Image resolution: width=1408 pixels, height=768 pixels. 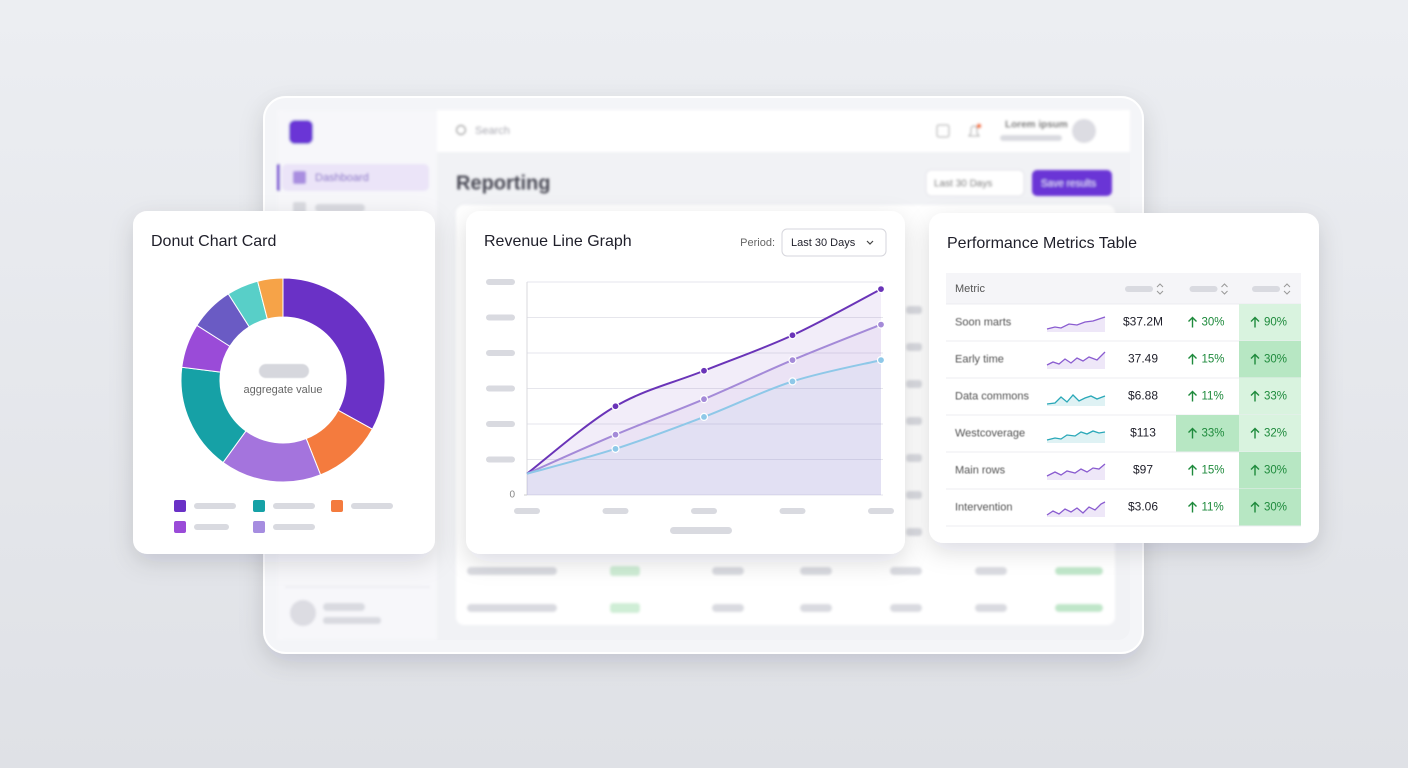 I want to click on header-cell: Metric, so click(x=970, y=289).